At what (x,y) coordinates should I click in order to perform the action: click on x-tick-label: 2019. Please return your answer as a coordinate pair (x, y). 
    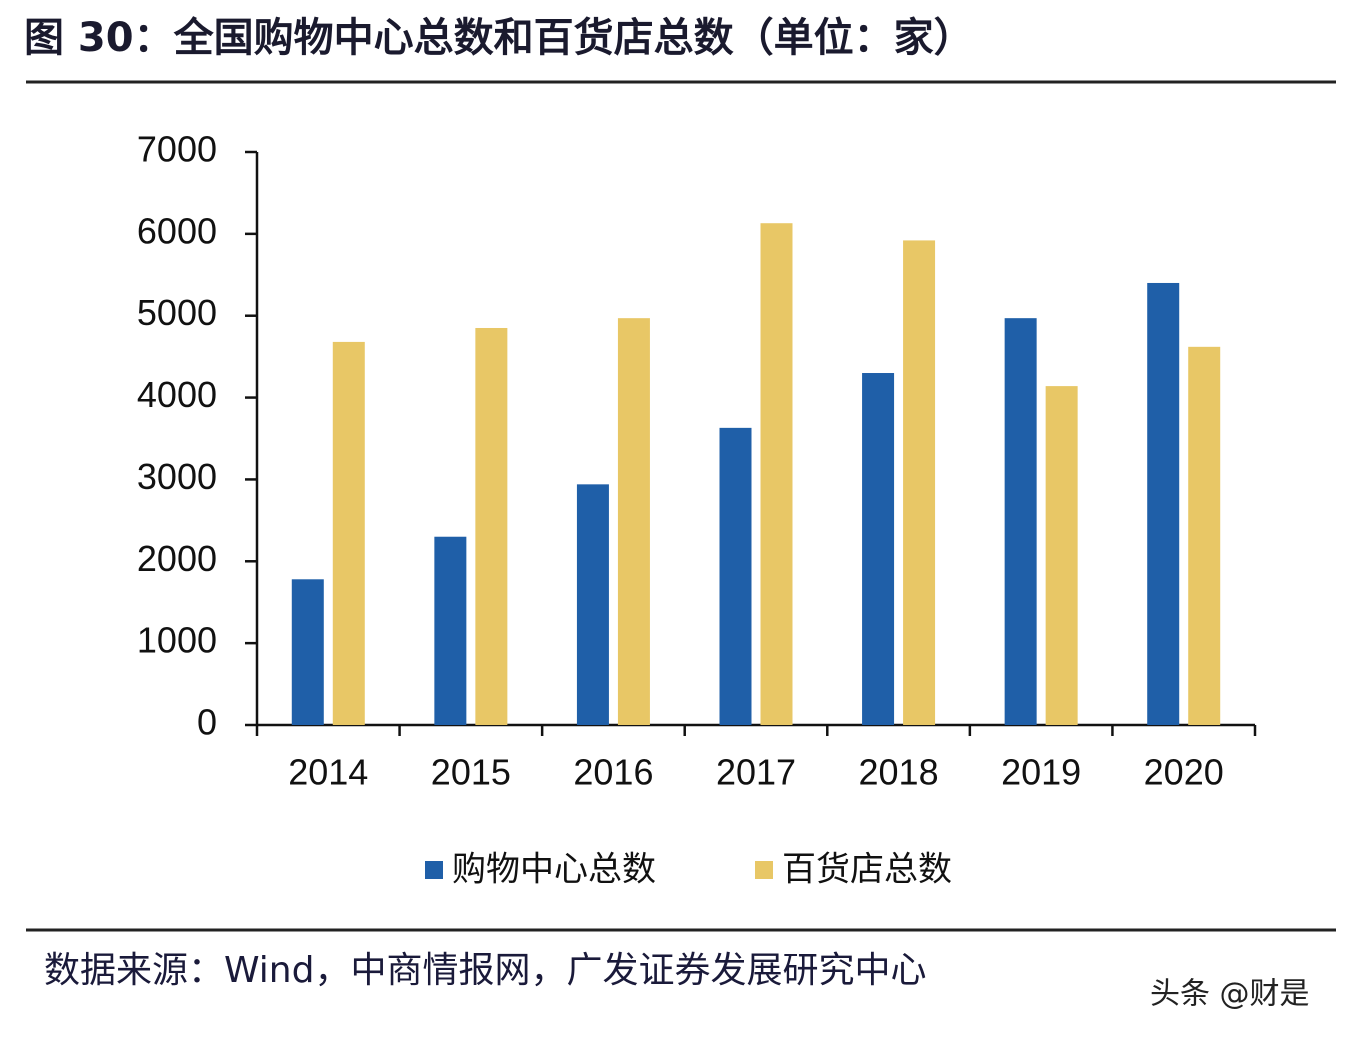
    Looking at the image, I should click on (1041, 772).